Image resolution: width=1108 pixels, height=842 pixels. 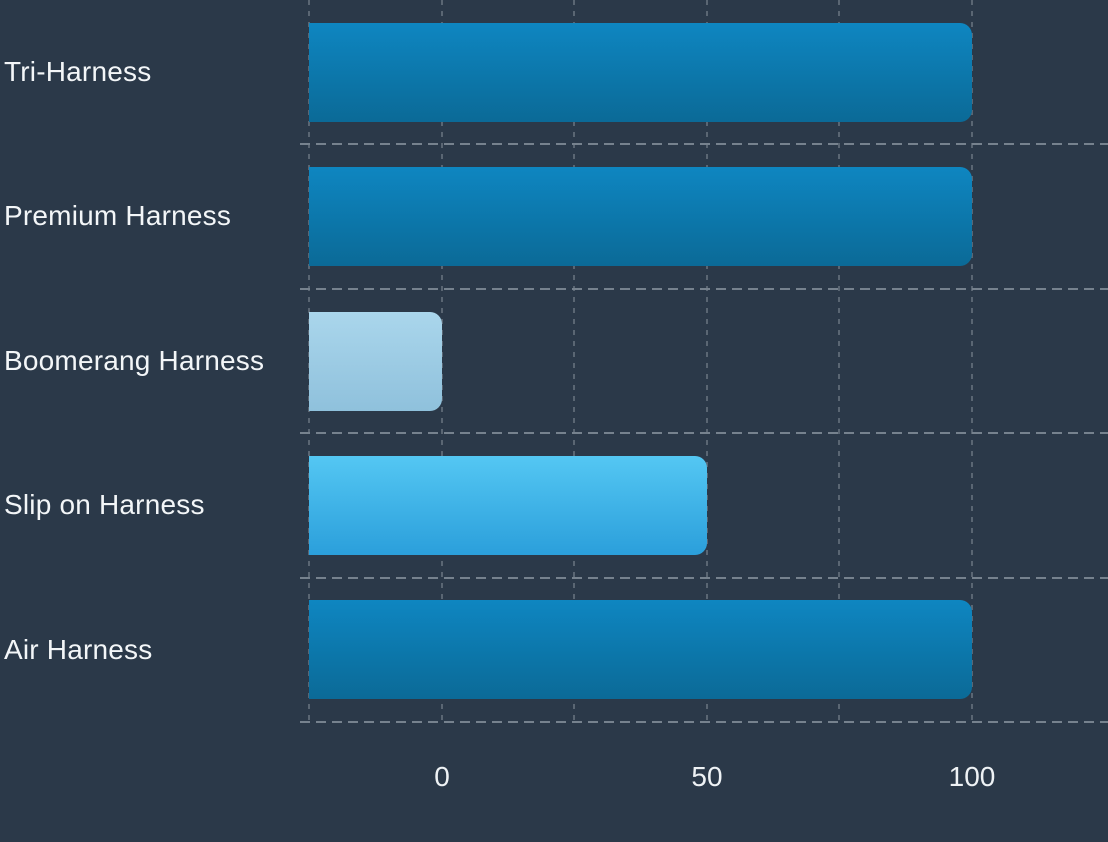 What do you see at coordinates (640, 72) in the screenshot?
I see `bar-tri-harness` at bounding box center [640, 72].